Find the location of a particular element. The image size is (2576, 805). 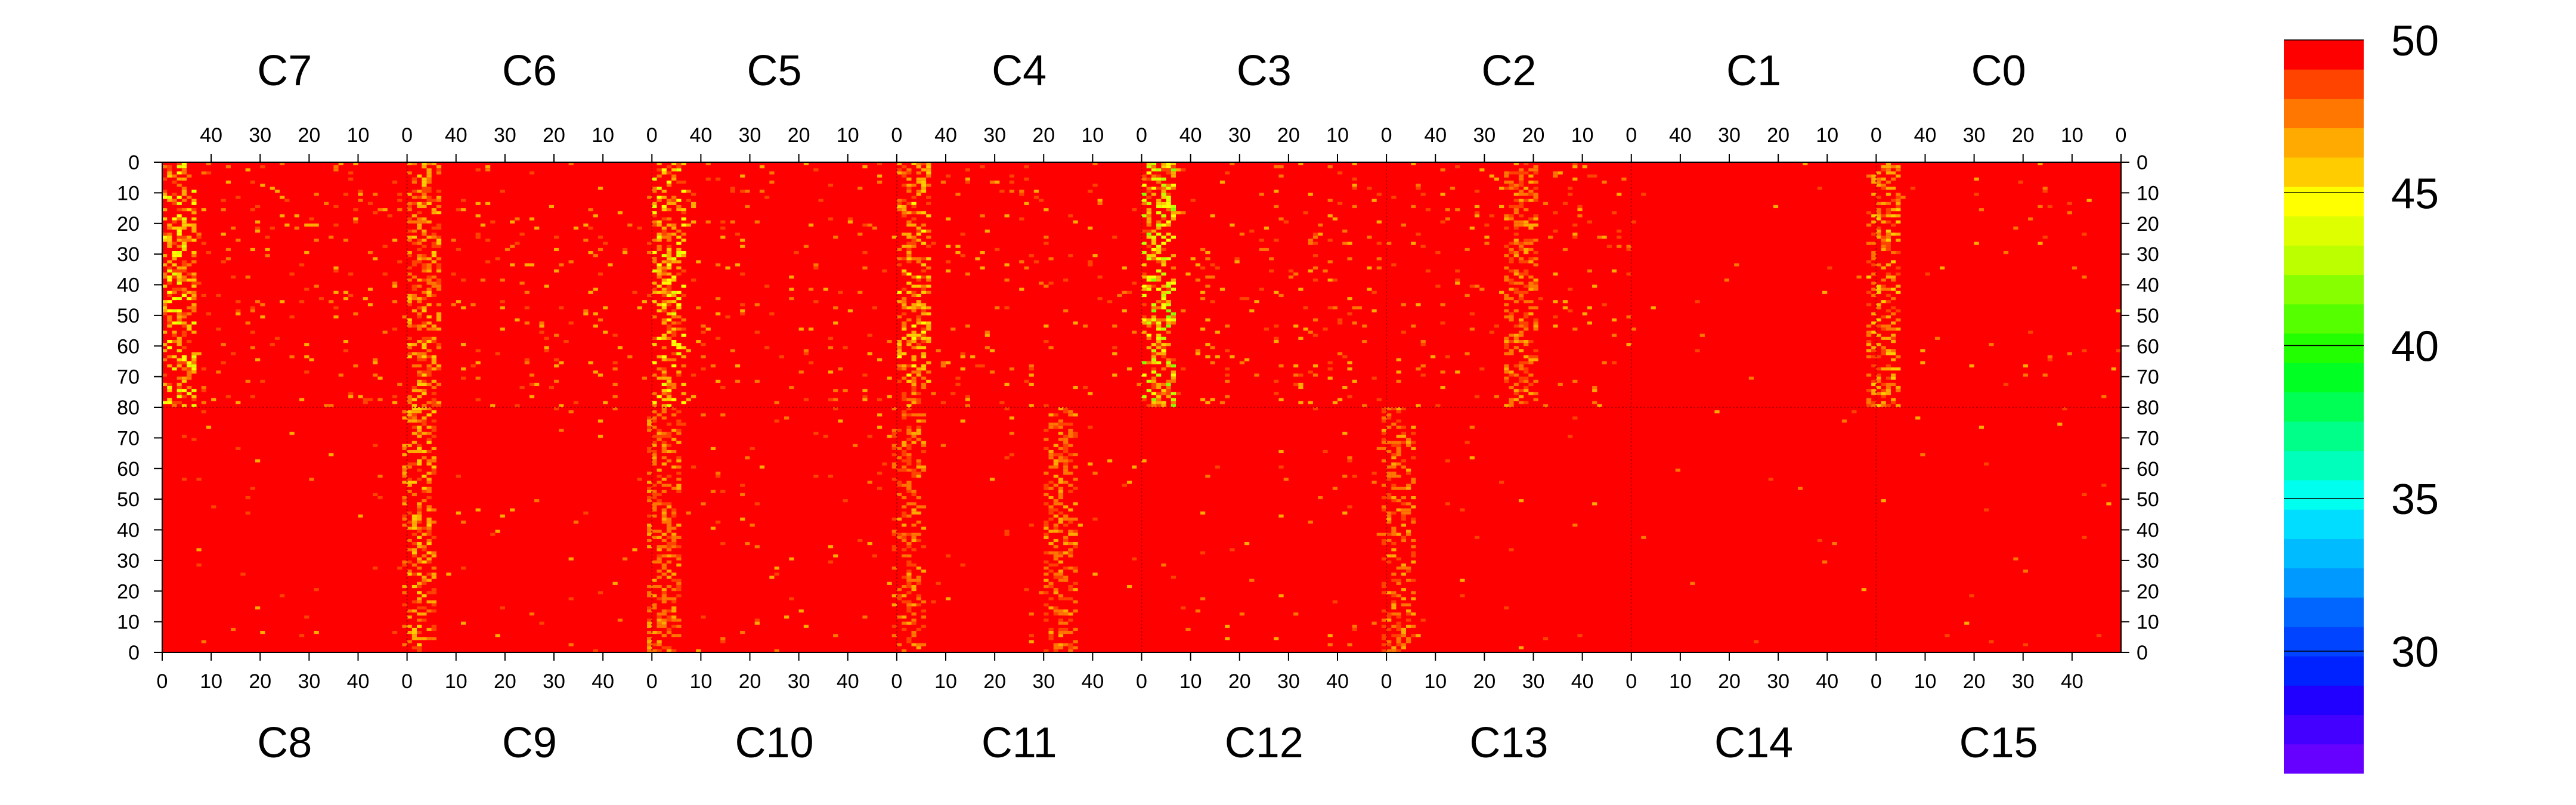

colorbar-segment is located at coordinates (2324, 348).